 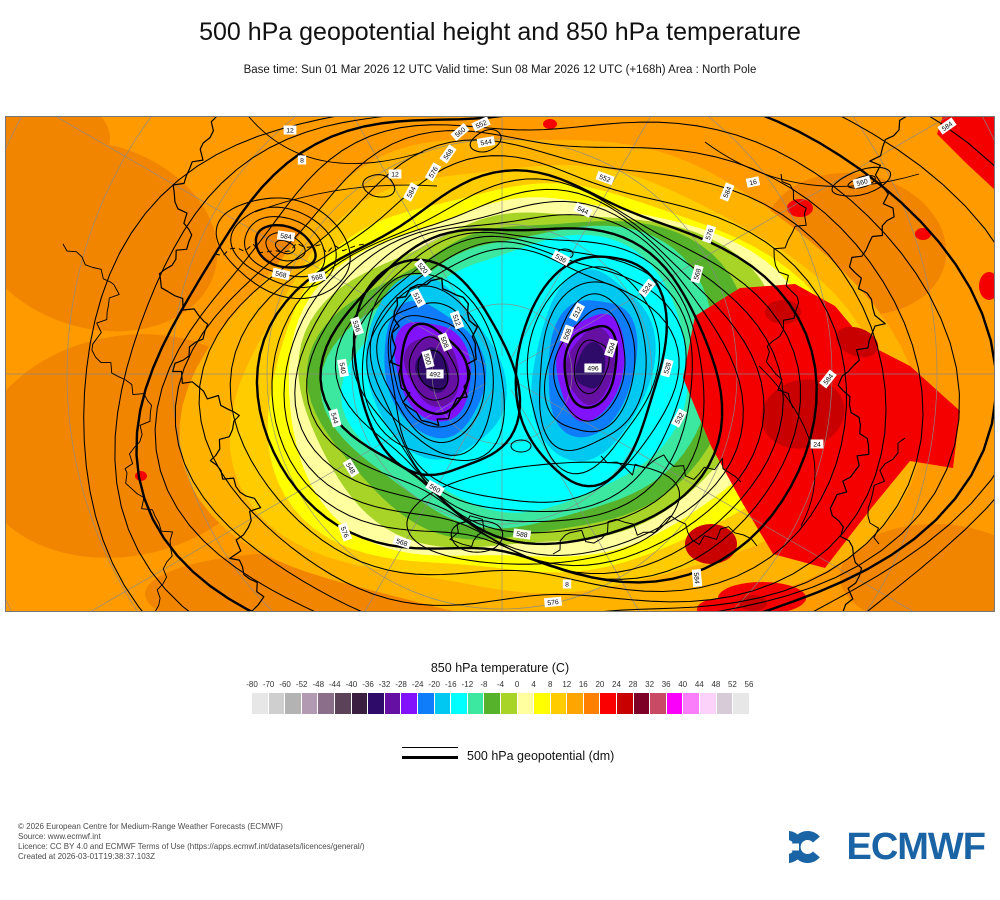 I want to click on svg-text: 544, so click(x=334, y=418).